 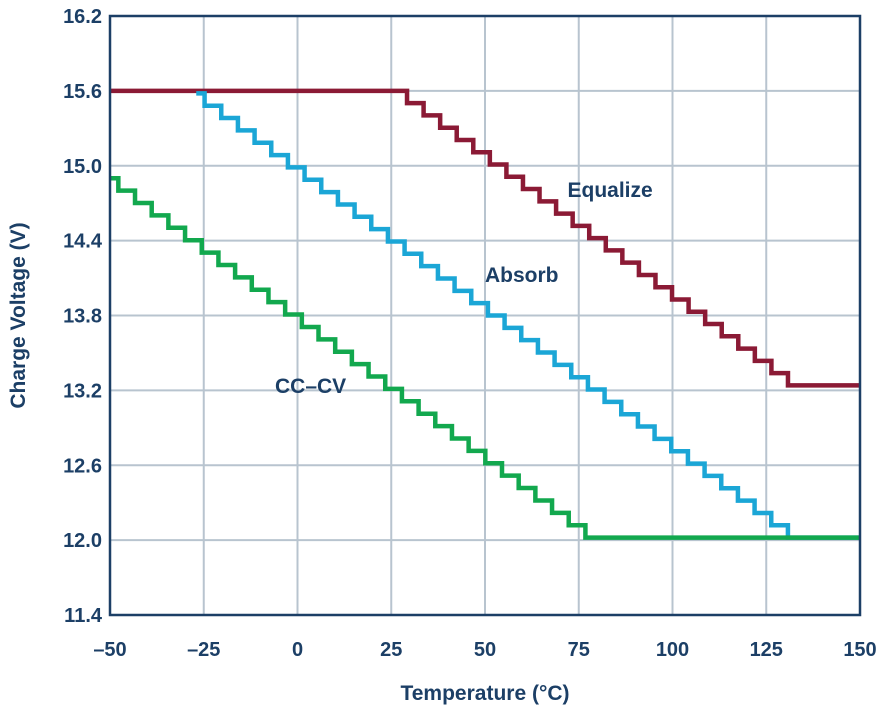 I want to click on y-tick-label: 13.8, so click(x=82, y=317).